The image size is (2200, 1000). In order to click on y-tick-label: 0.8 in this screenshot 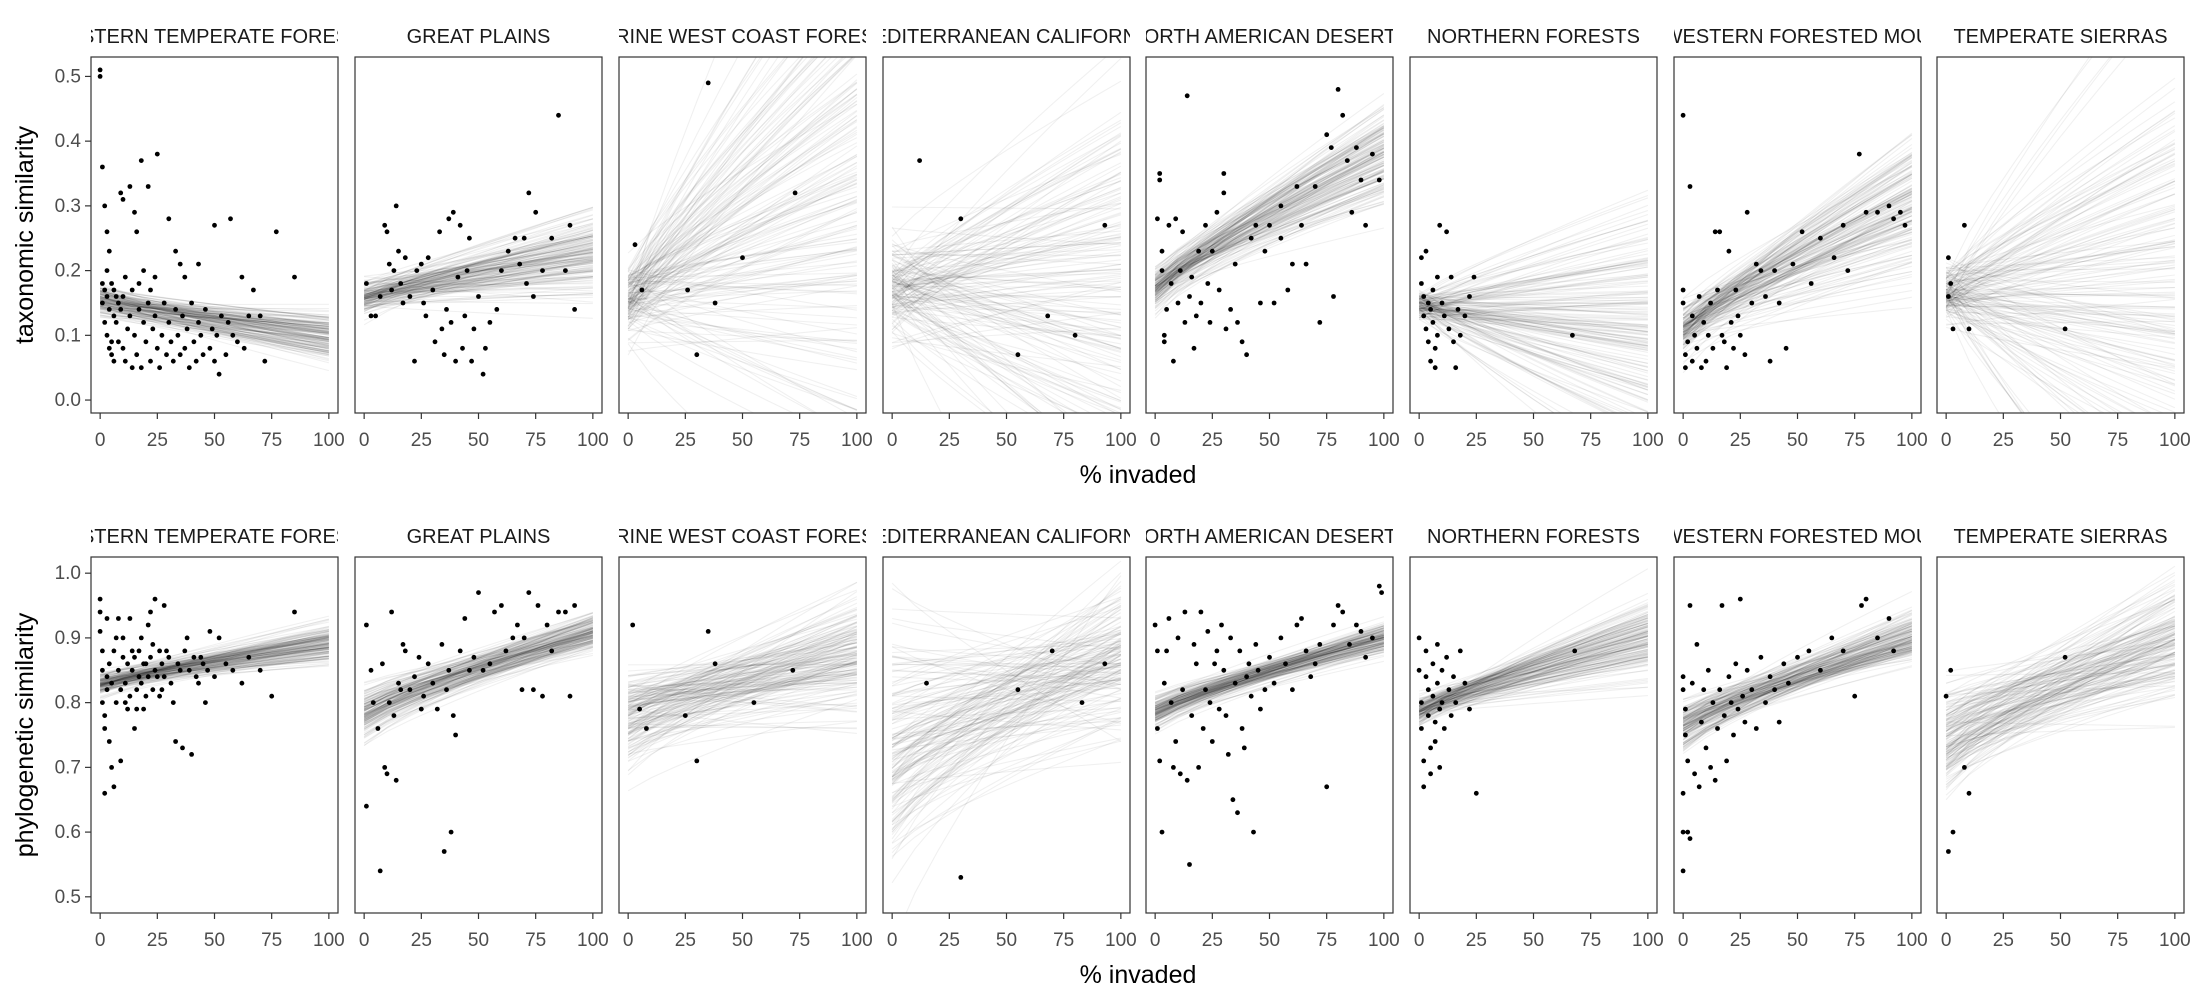, I will do `click(68, 703)`.